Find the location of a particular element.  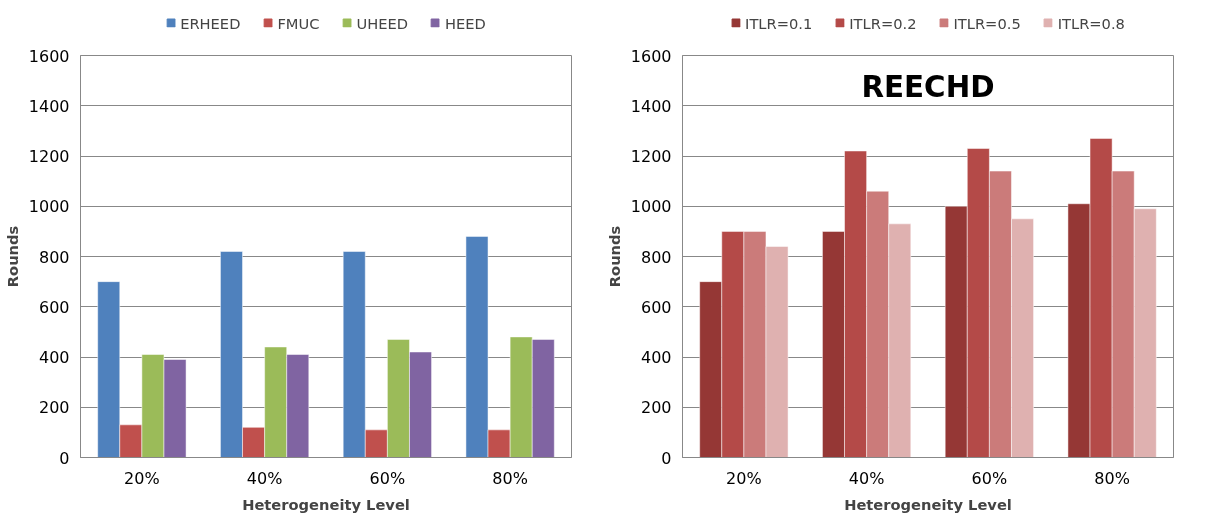

text: REECHD is located at coordinates (928, 86).